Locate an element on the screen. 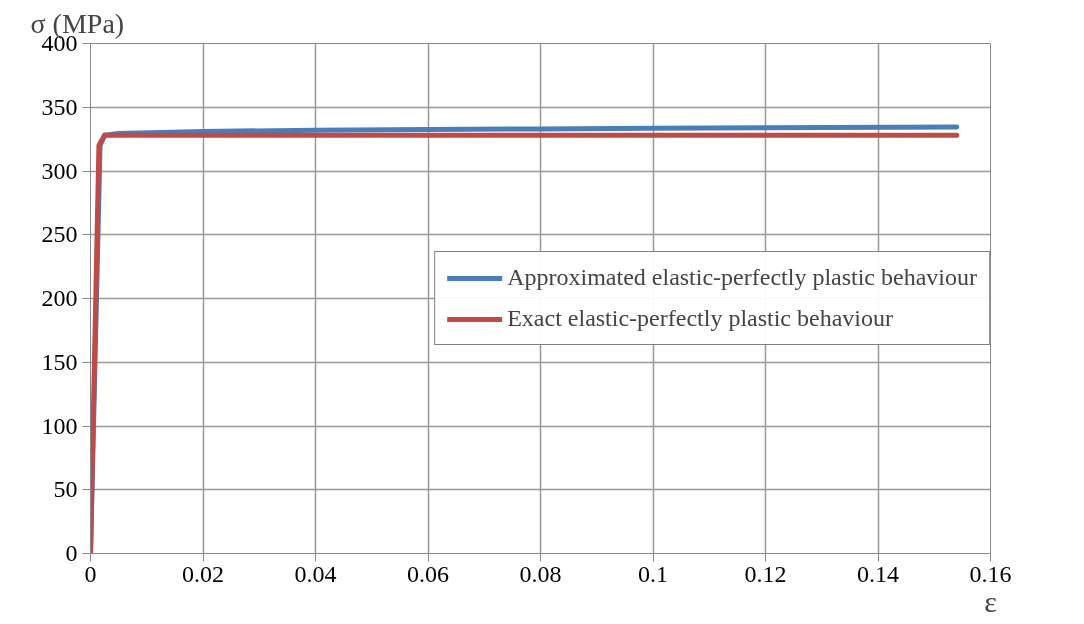  legend-label: Approximated elastic-perfectly plastic behaviour is located at coordinates (742, 277).